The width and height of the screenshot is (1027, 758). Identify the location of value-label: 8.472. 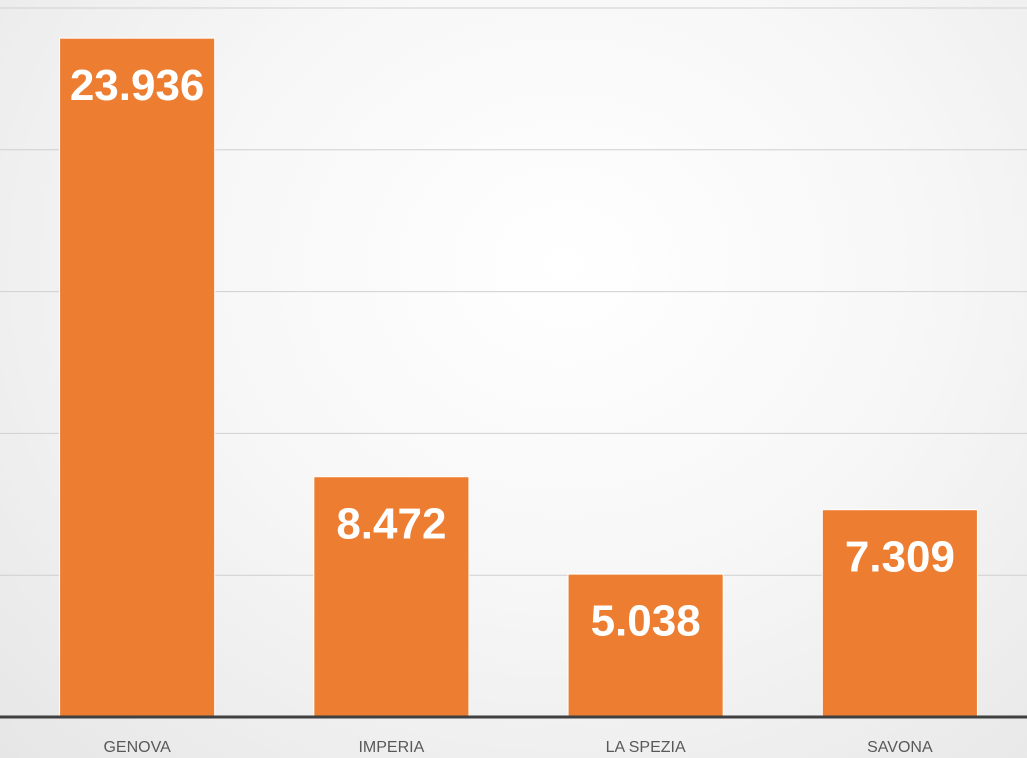
(391, 523).